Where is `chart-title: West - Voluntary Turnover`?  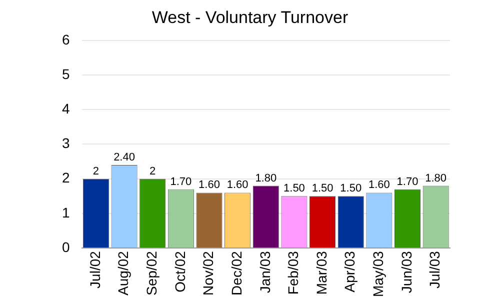 chart-title: West - Voluntary Turnover is located at coordinates (250, 17).